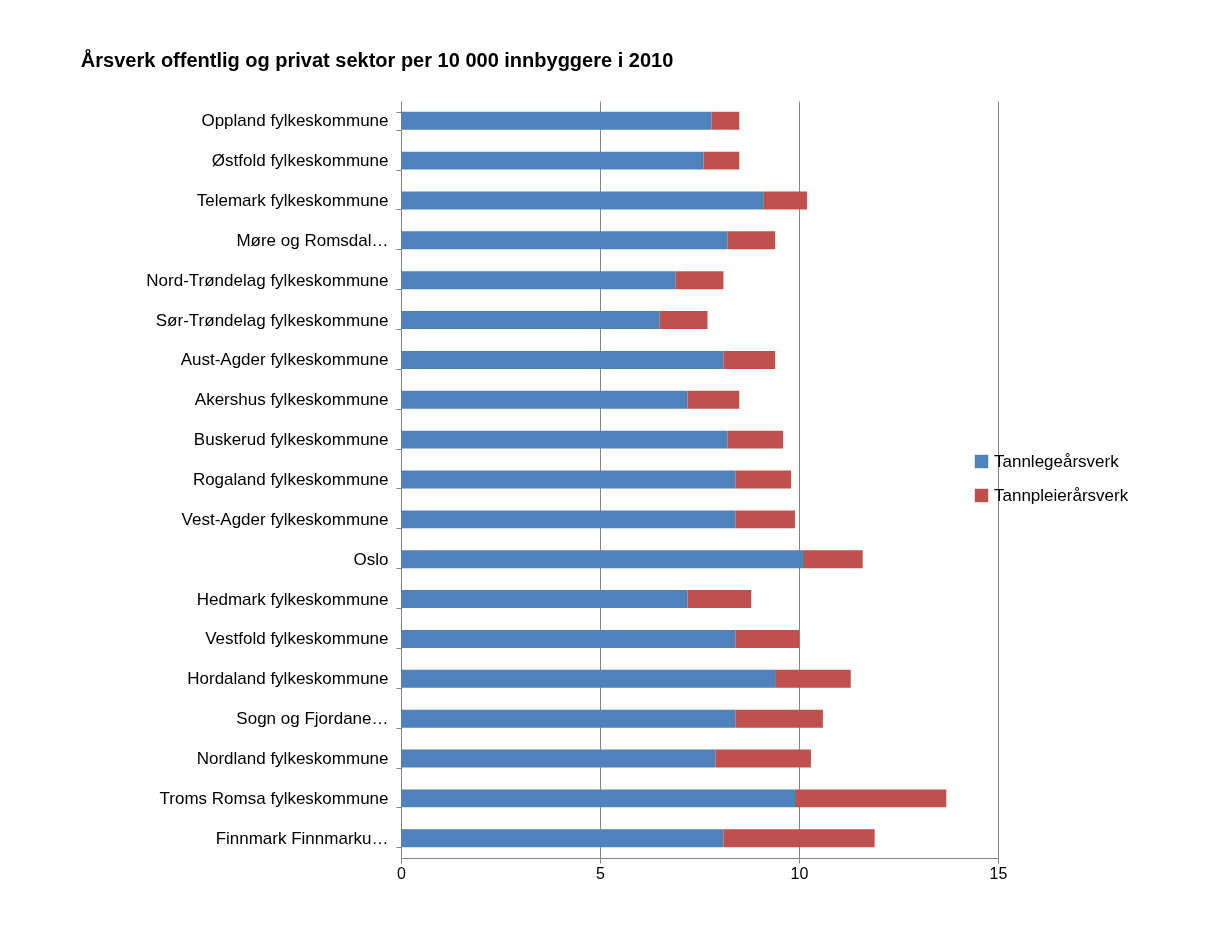 The height and width of the screenshot is (942, 1216). I want to click on y-tick-label: Rogaland fylkeskommune, so click(290, 479).